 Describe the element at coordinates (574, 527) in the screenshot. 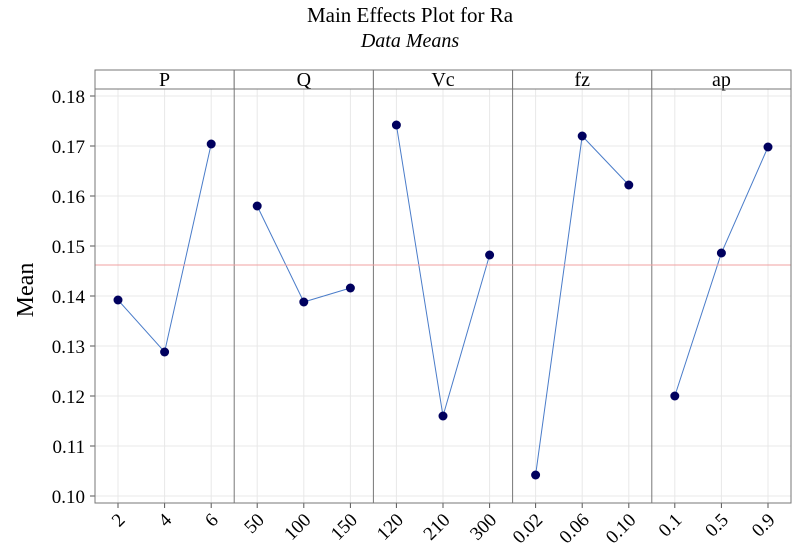

I see `x-tick-label: 0.06` at that location.